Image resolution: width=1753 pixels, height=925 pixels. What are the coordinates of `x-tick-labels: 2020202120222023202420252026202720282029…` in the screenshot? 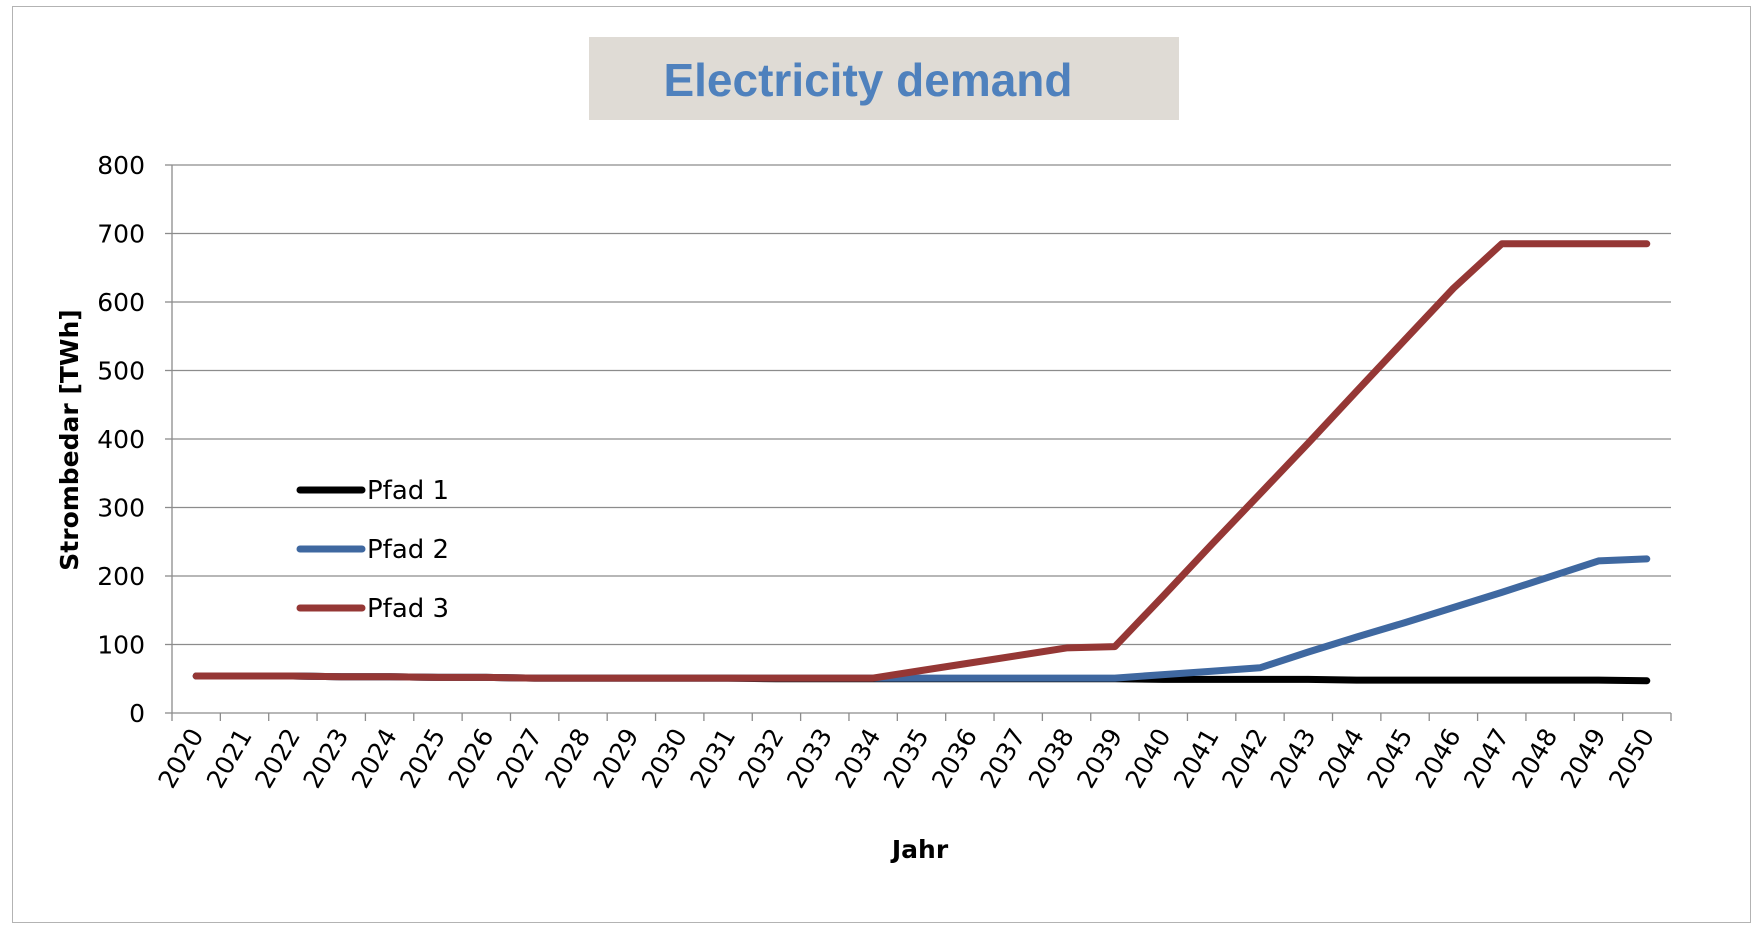 It's located at (906, 759).